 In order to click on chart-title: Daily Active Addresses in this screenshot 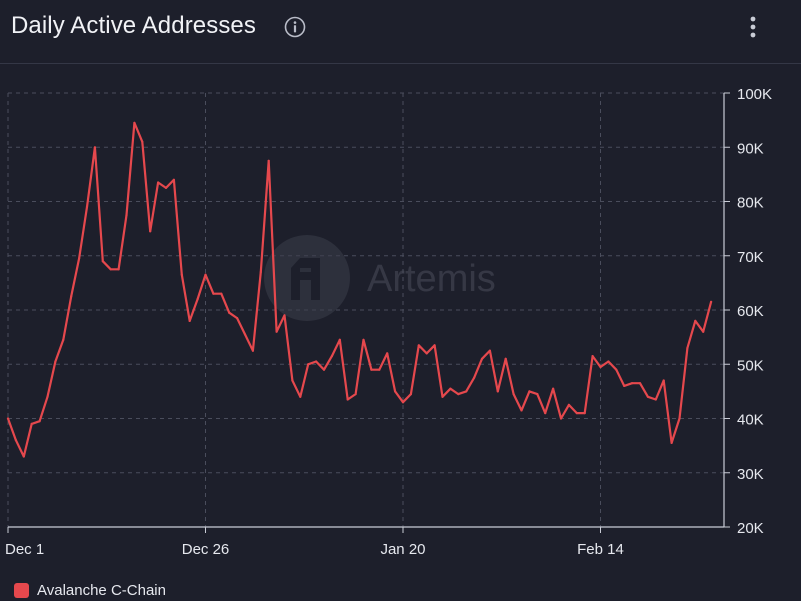, I will do `click(133, 25)`.